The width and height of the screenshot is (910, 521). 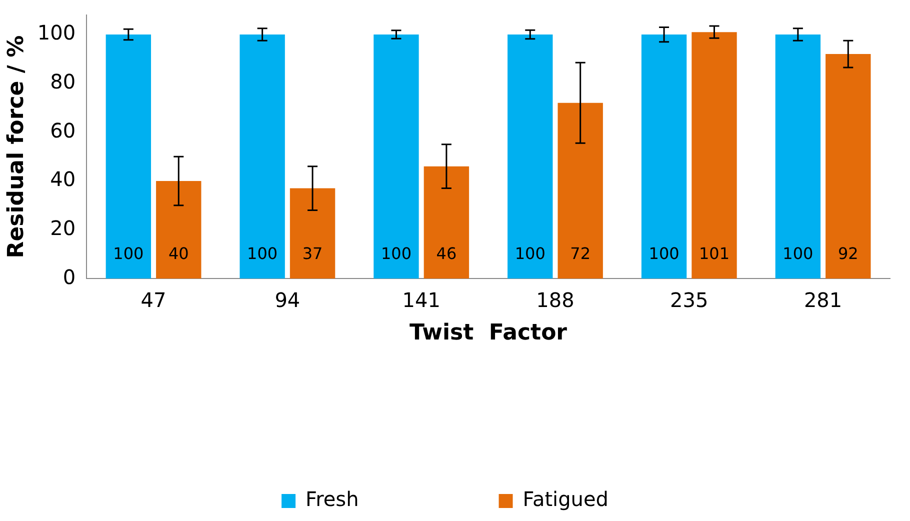 I want to click on data-label: 92, so click(x=848, y=253).